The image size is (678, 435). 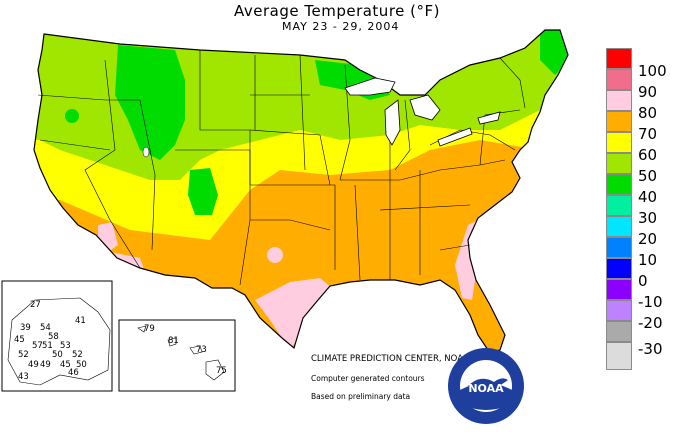 What do you see at coordinates (80, 321) in the screenshot?
I see `alaska-value: 41` at bounding box center [80, 321].